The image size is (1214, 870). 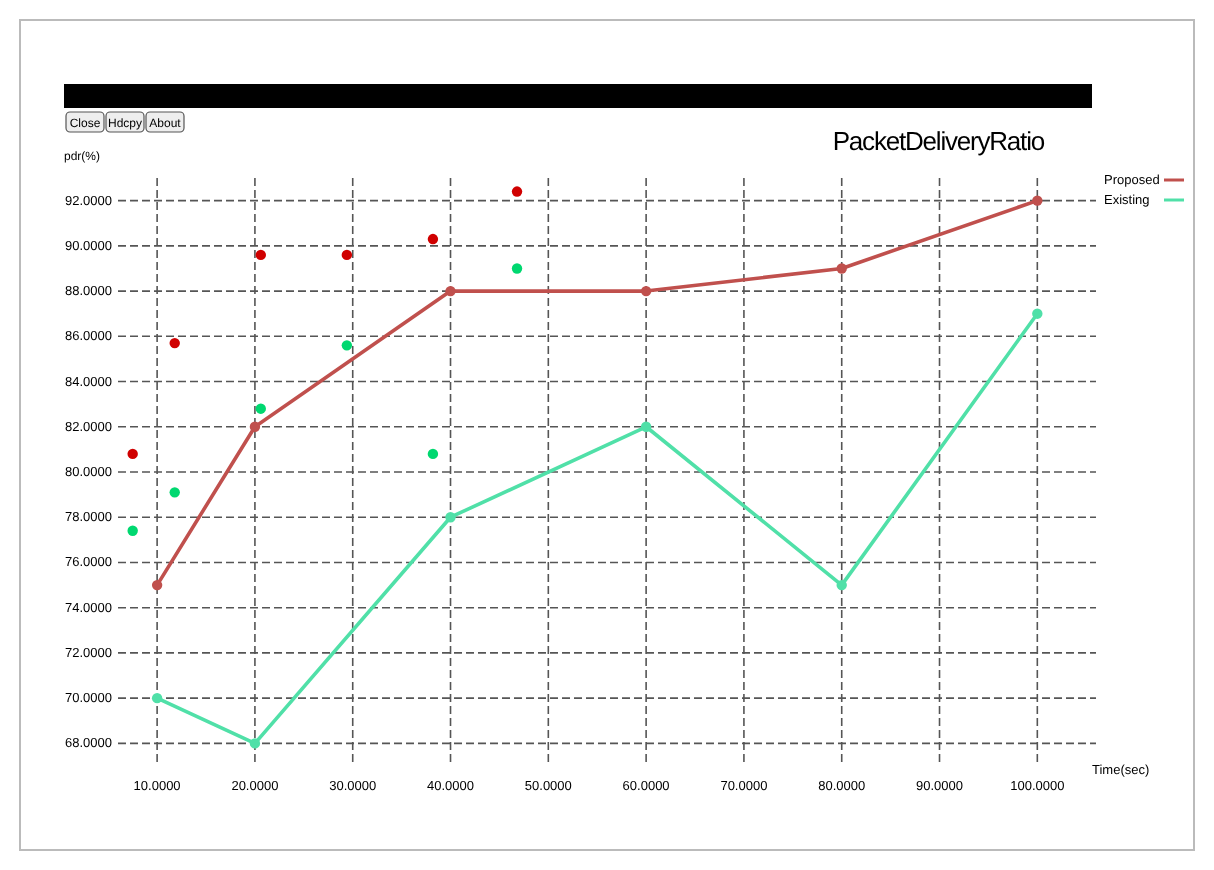 I want to click on chart-title: PacketDeliveryRatio, so click(x=938, y=141).